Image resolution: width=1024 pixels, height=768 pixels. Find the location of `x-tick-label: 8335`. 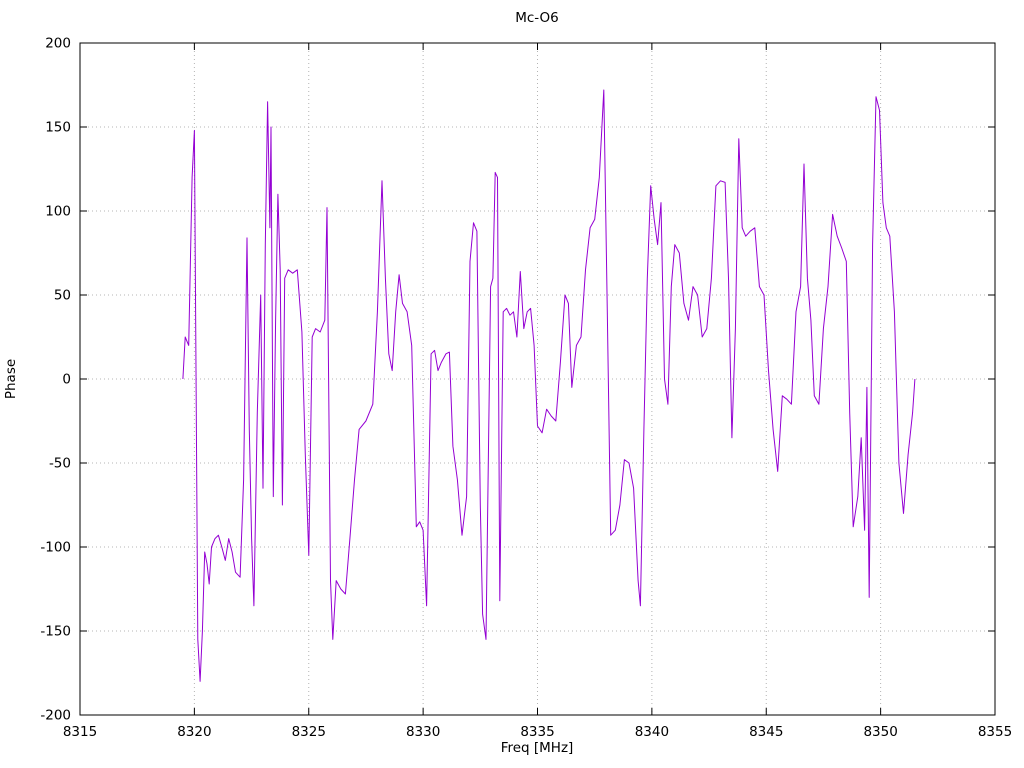

x-tick-label: 8335 is located at coordinates (537, 732).